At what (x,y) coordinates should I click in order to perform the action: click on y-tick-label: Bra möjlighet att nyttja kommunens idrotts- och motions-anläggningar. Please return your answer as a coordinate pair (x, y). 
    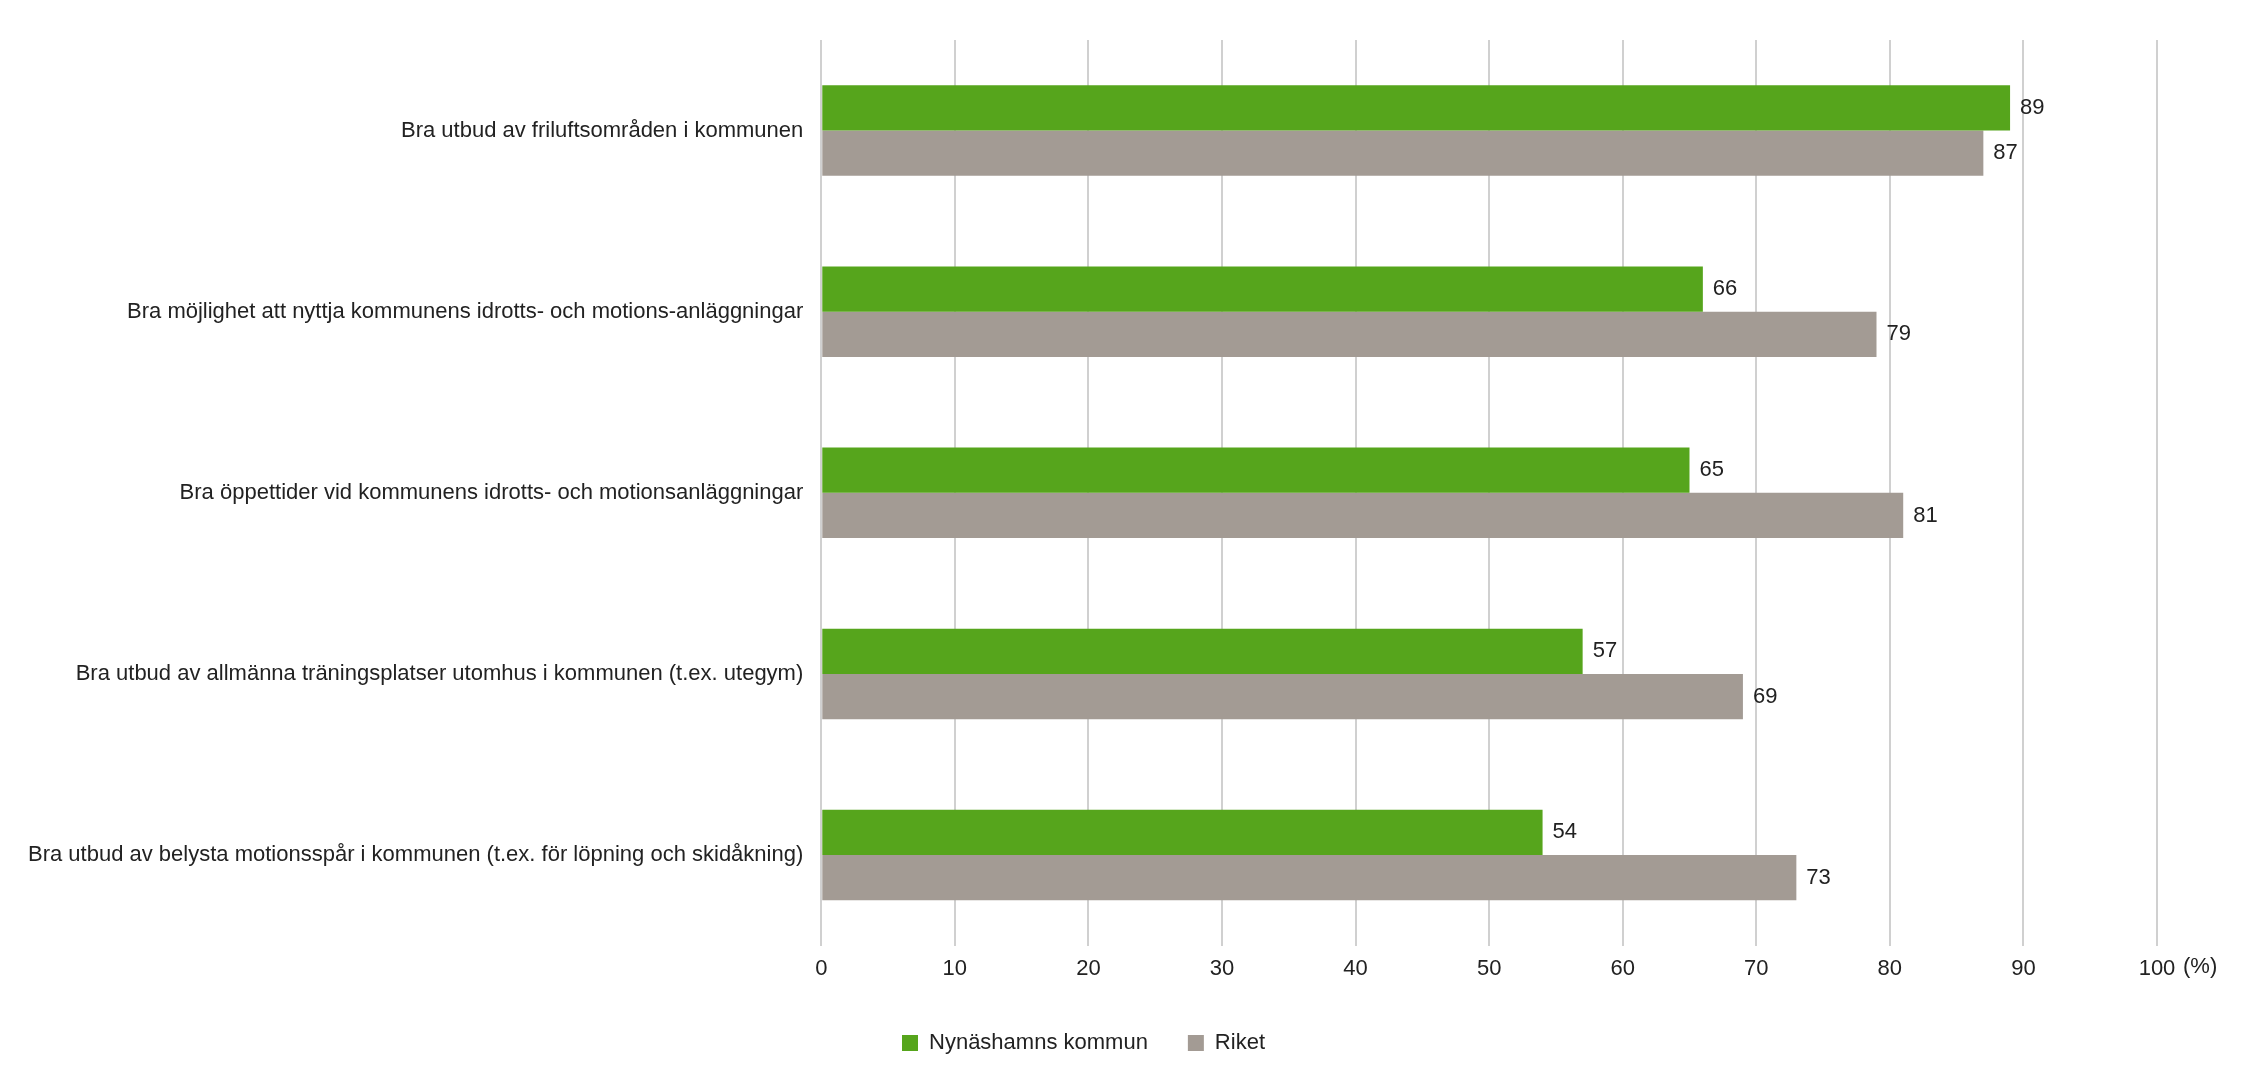
    Looking at the image, I should click on (465, 310).